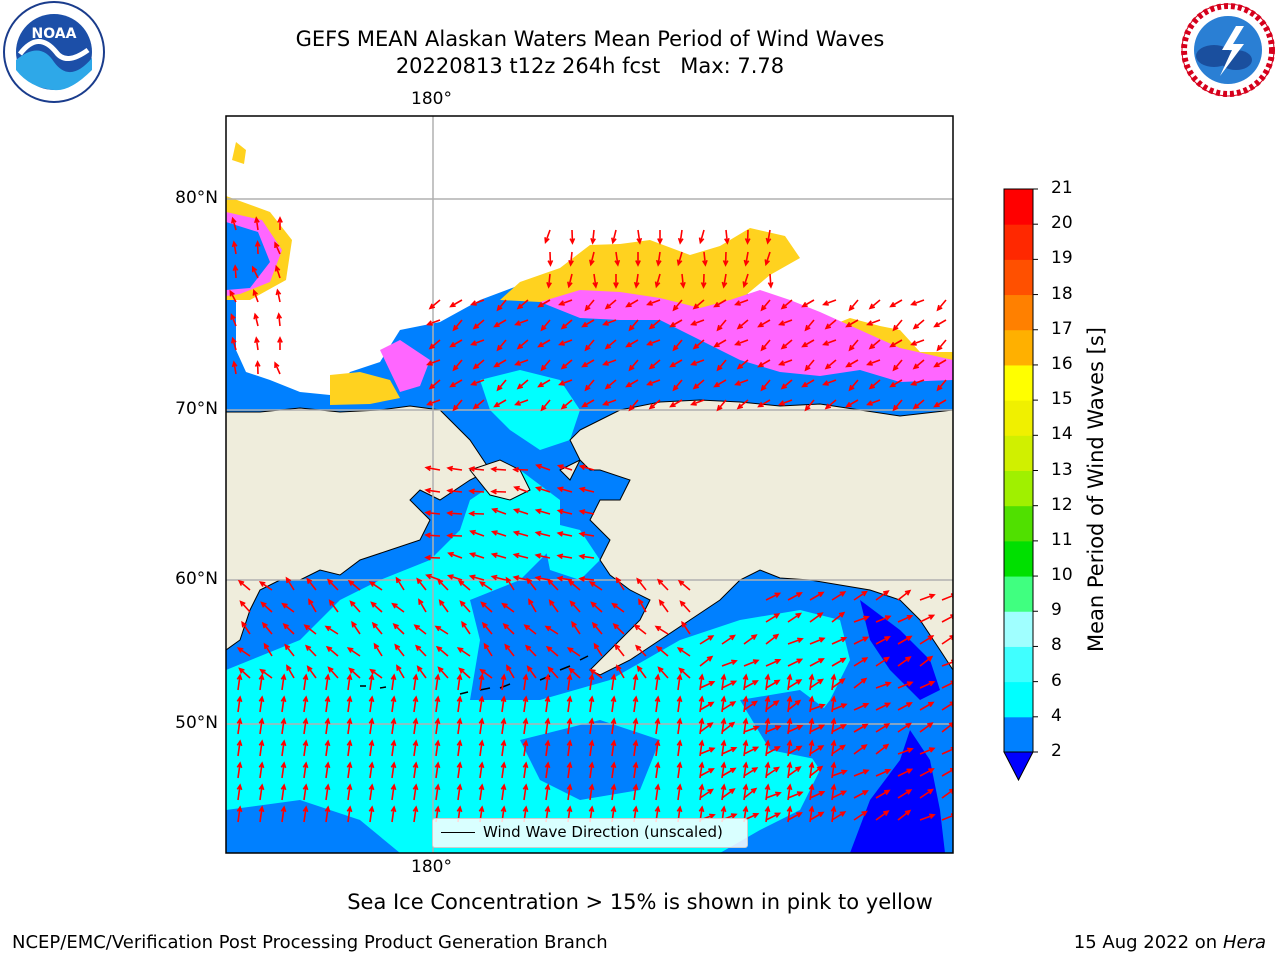  I want to click on colorbar-tick-label: 20, so click(1062, 223).